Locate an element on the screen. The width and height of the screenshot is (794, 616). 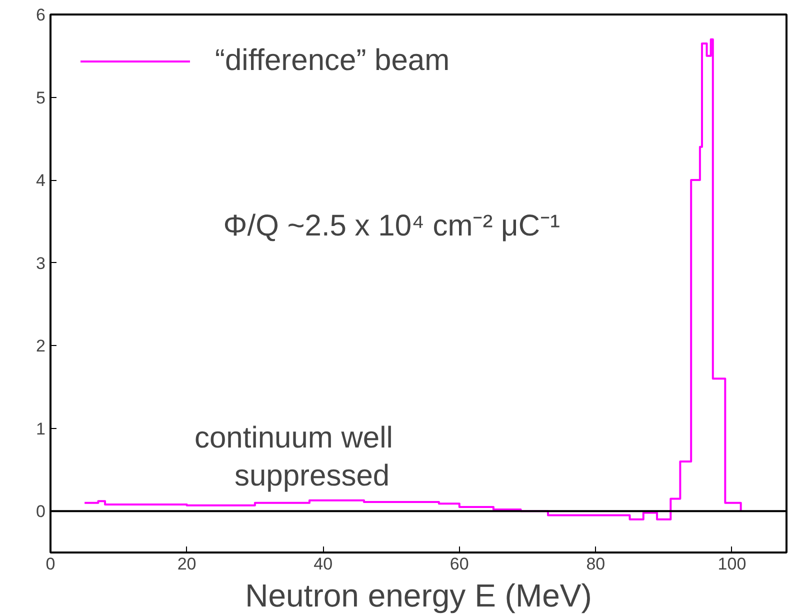
annotation: continuum well suppressed is located at coordinates (293, 457).